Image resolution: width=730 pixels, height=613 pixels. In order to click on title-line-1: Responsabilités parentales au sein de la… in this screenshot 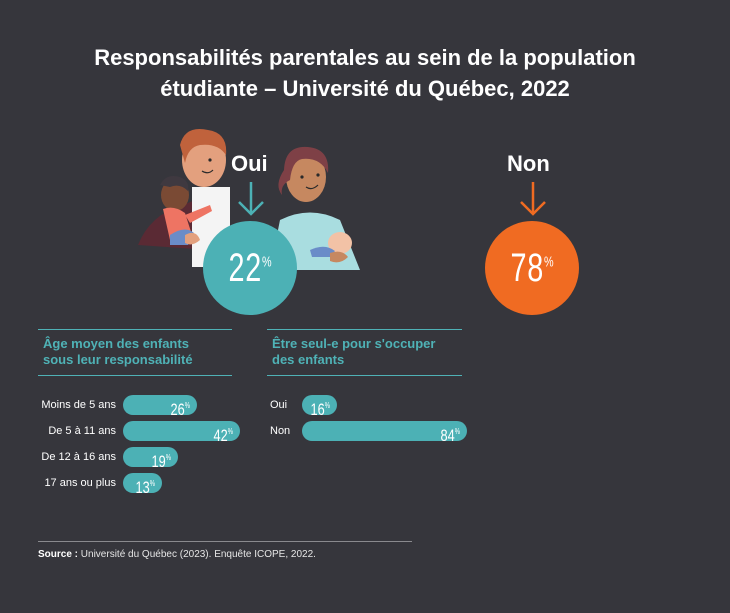, I will do `click(365, 57)`.